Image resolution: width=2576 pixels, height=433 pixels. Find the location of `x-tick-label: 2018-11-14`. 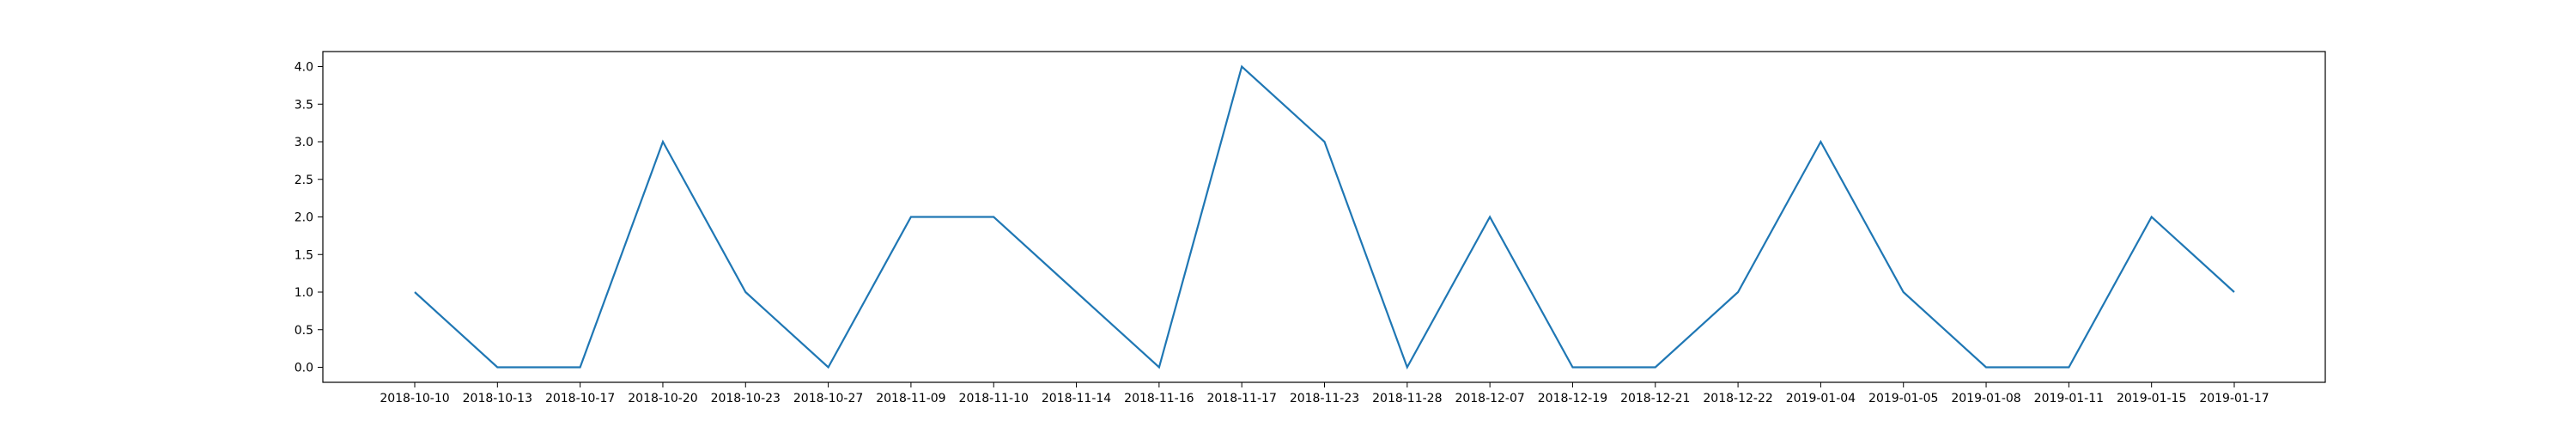

x-tick-label: 2018-11-14 is located at coordinates (1076, 399).